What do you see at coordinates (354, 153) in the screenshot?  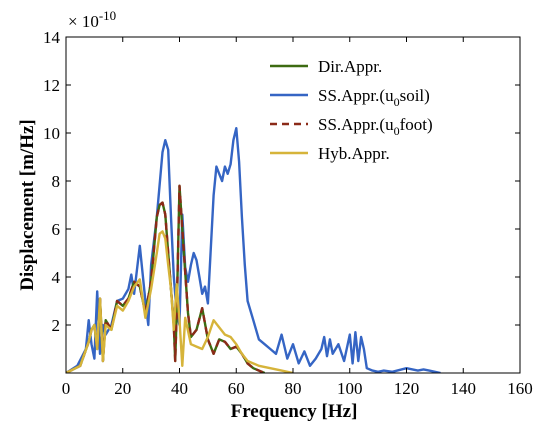 I see `legend-label-4: Hyb.Appr.` at bounding box center [354, 153].